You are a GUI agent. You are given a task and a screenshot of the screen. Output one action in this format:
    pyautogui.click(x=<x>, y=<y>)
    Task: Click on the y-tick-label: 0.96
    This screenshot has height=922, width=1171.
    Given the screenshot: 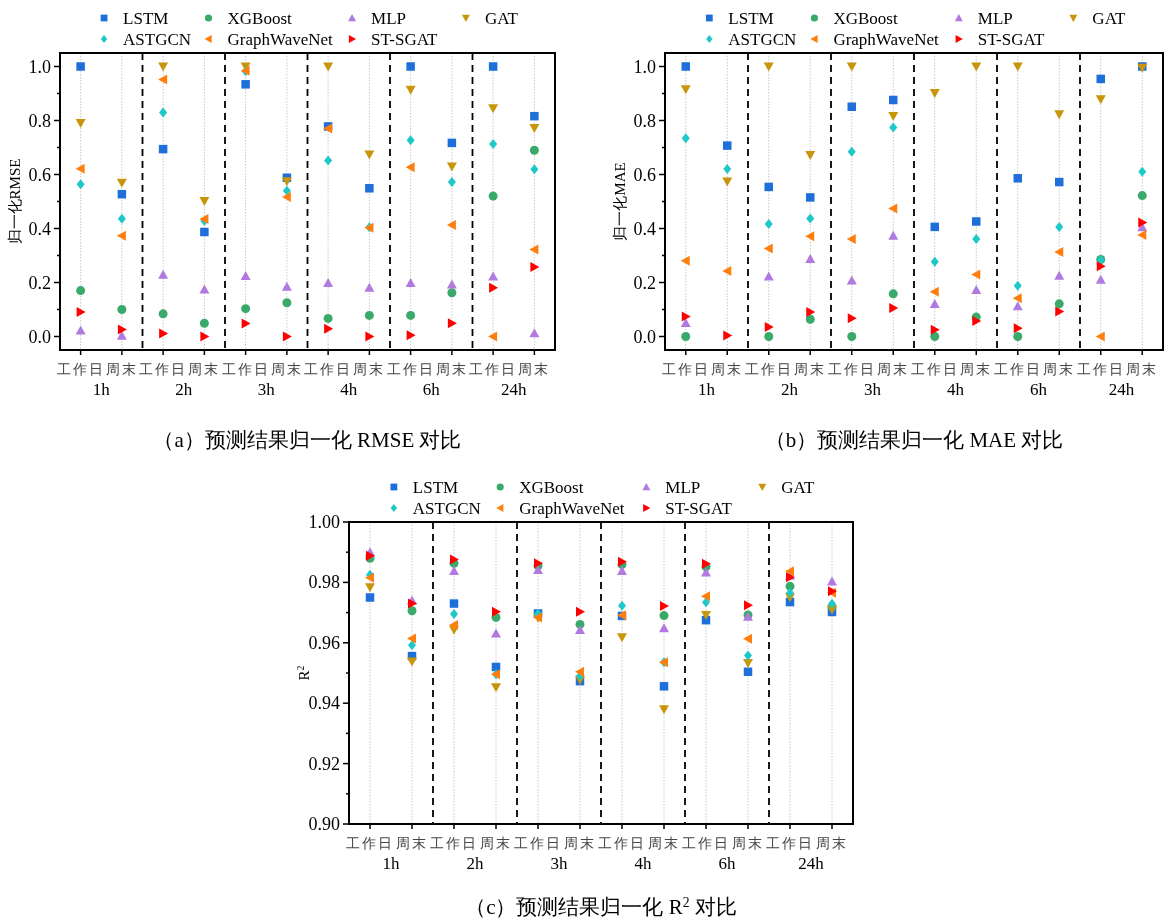 What is the action you would take?
    pyautogui.click(x=324, y=642)
    